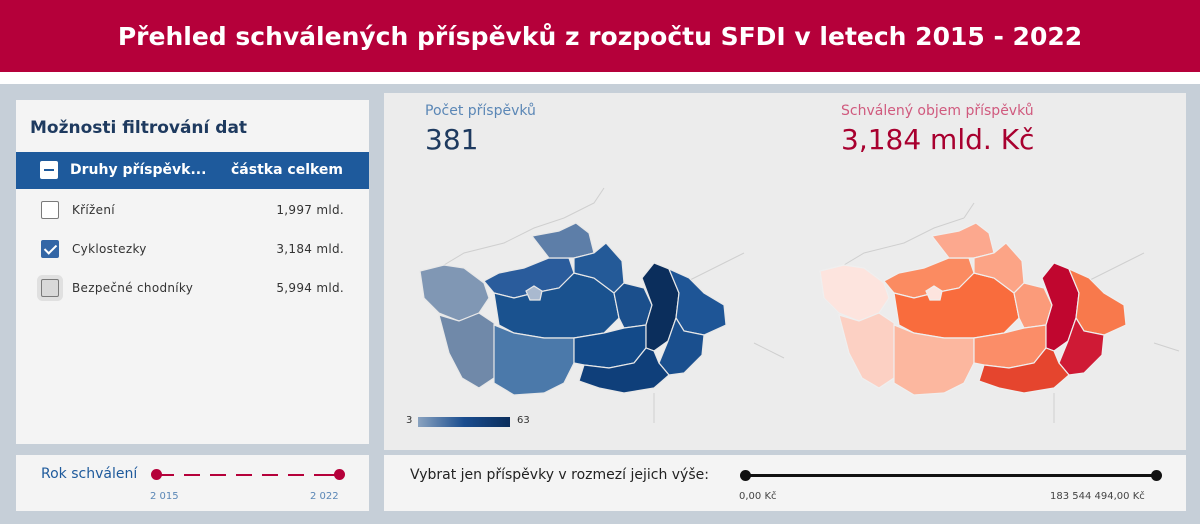  I want to click on amount-min-value: 0,00 Kč, so click(758, 496).